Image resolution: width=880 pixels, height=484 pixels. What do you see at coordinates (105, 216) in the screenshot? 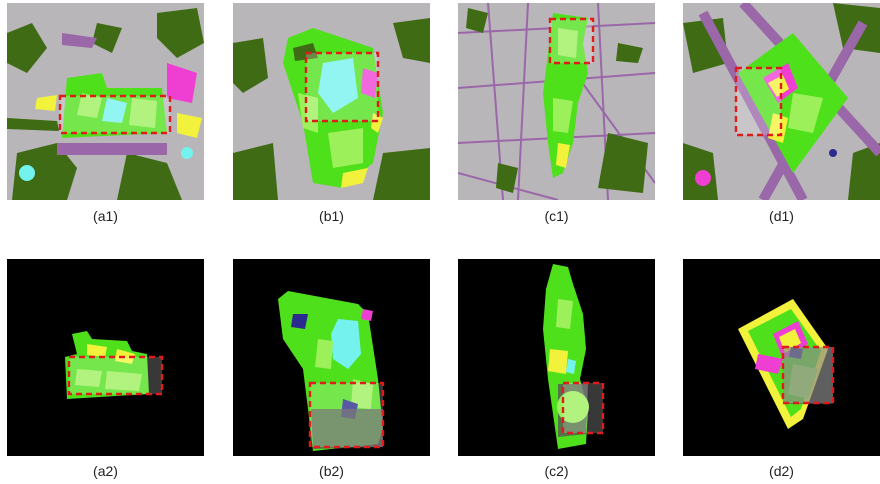
I see `caption-a1: (a1)` at bounding box center [105, 216].